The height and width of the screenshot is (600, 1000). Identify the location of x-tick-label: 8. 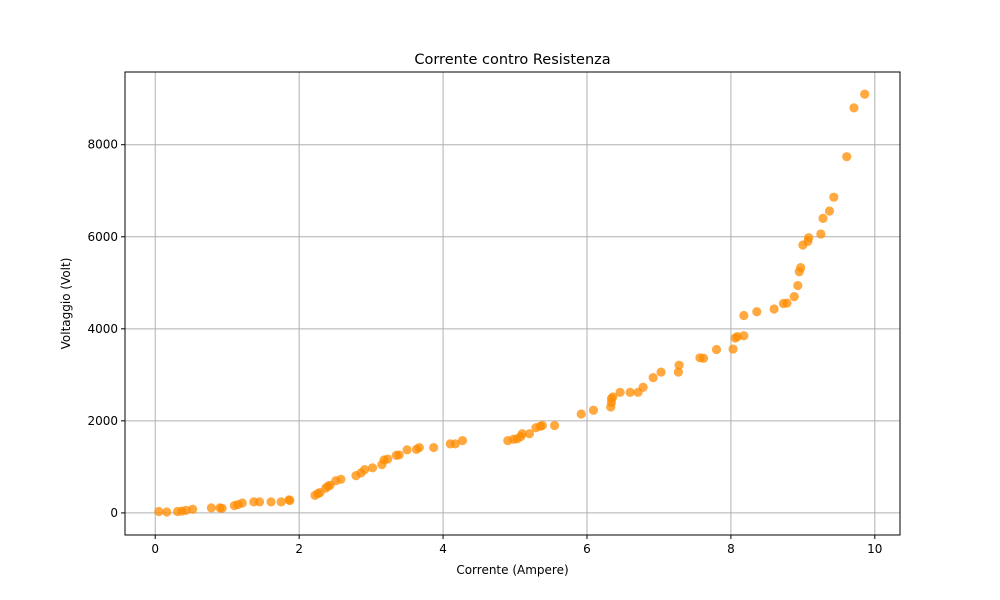
(731, 549).